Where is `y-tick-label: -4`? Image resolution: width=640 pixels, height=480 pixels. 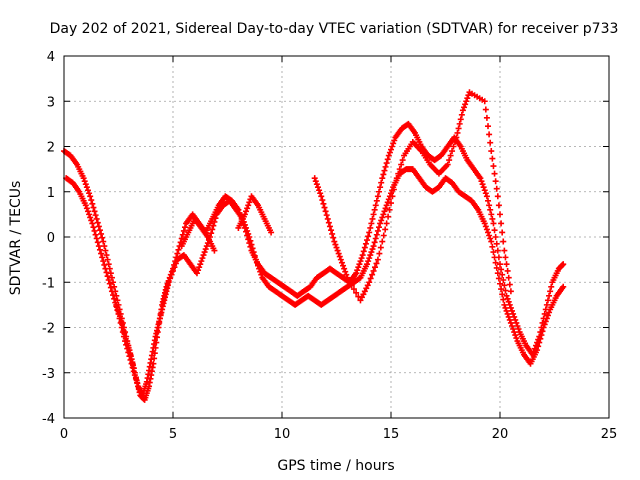 y-tick-label: -4 is located at coordinates (48, 419).